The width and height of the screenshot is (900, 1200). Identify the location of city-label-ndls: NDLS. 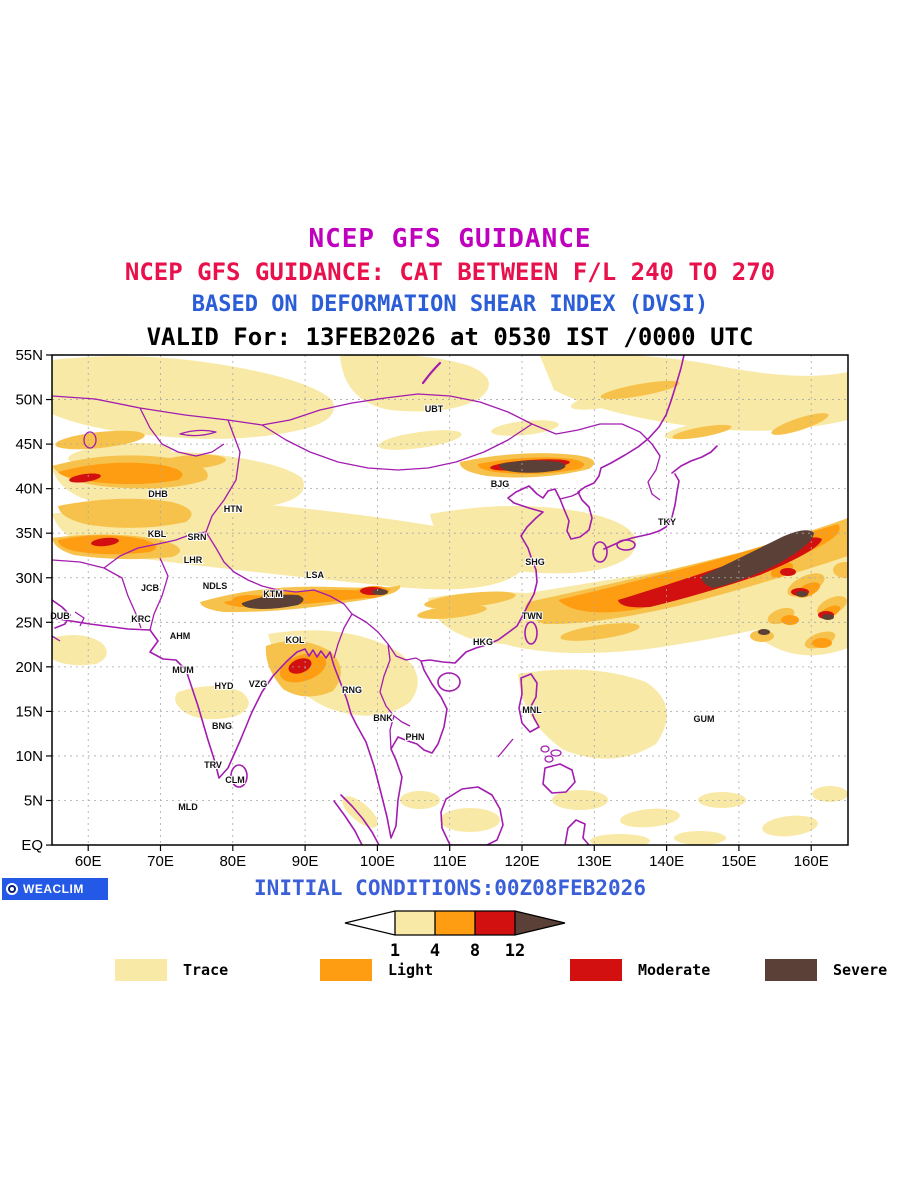
(215, 586).